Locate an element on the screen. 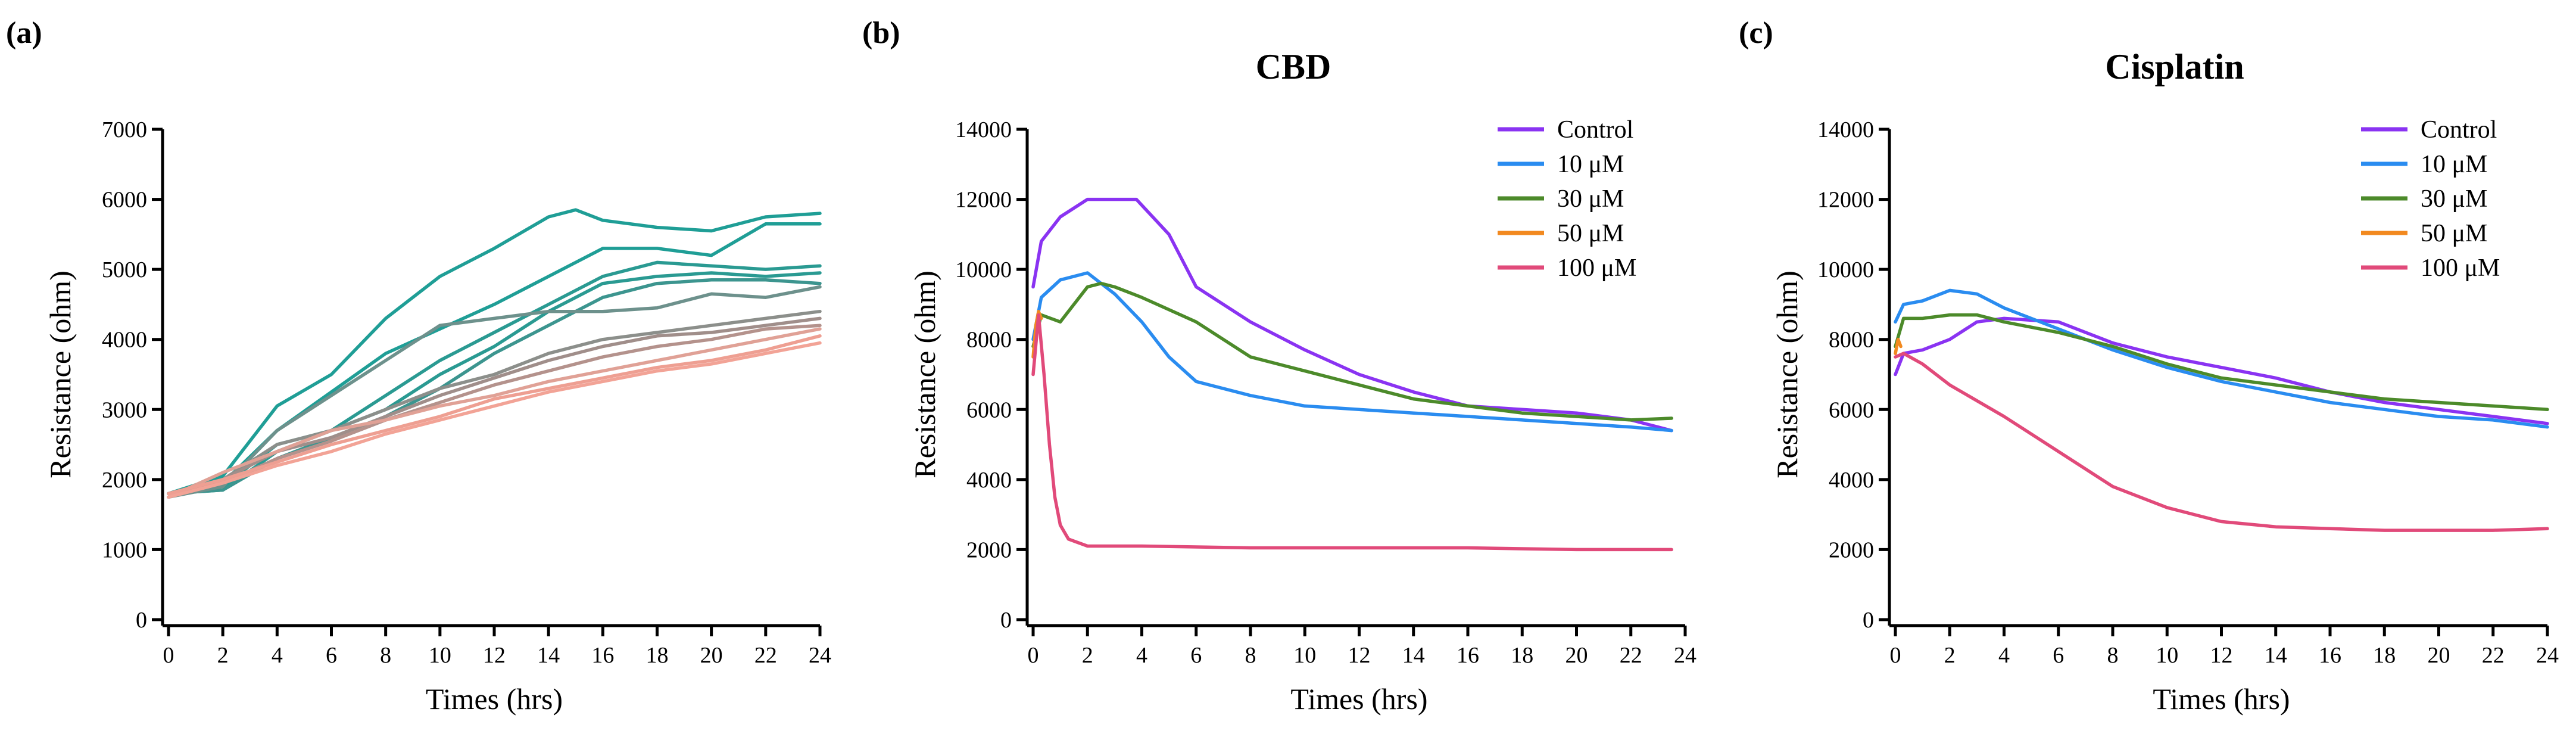  panel-b-x-tick-label: 20 is located at coordinates (1576, 655).